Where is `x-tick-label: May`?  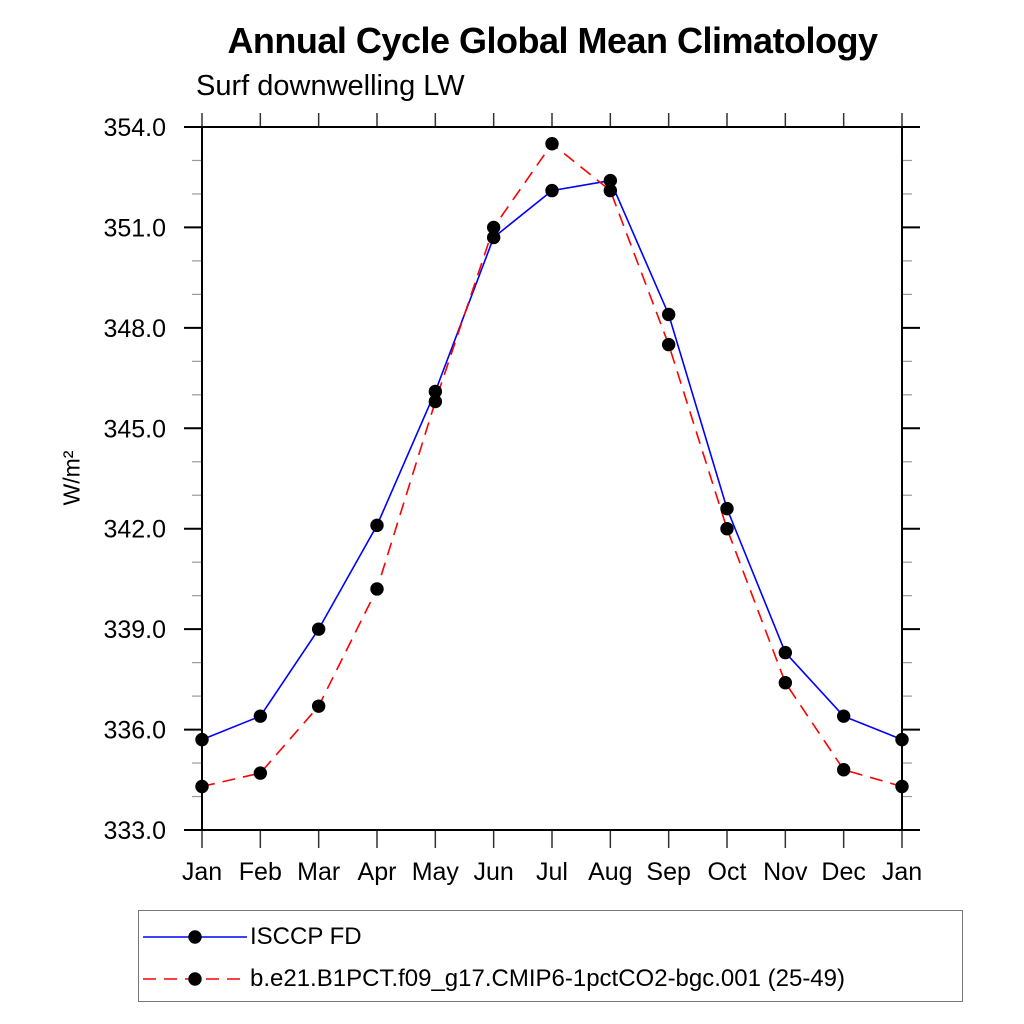 x-tick-label: May is located at coordinates (436, 872).